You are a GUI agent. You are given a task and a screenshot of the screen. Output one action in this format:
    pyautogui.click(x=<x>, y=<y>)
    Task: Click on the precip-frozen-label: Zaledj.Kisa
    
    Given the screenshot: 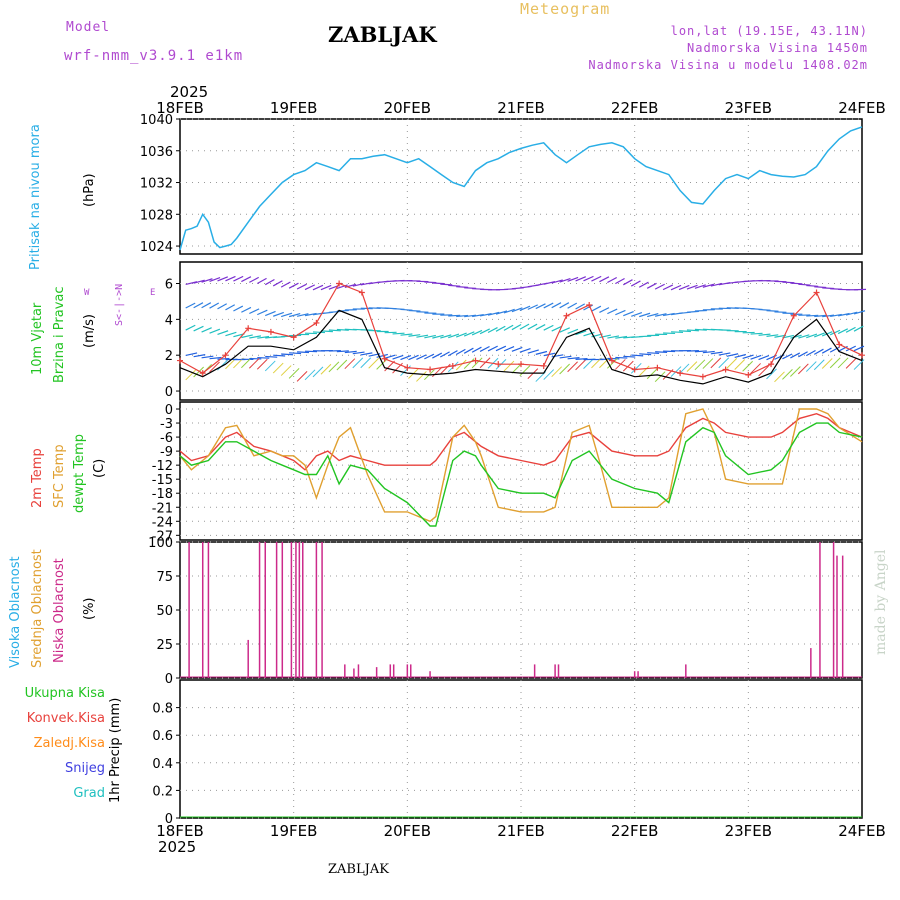 What is the action you would take?
    pyautogui.click(x=69, y=743)
    